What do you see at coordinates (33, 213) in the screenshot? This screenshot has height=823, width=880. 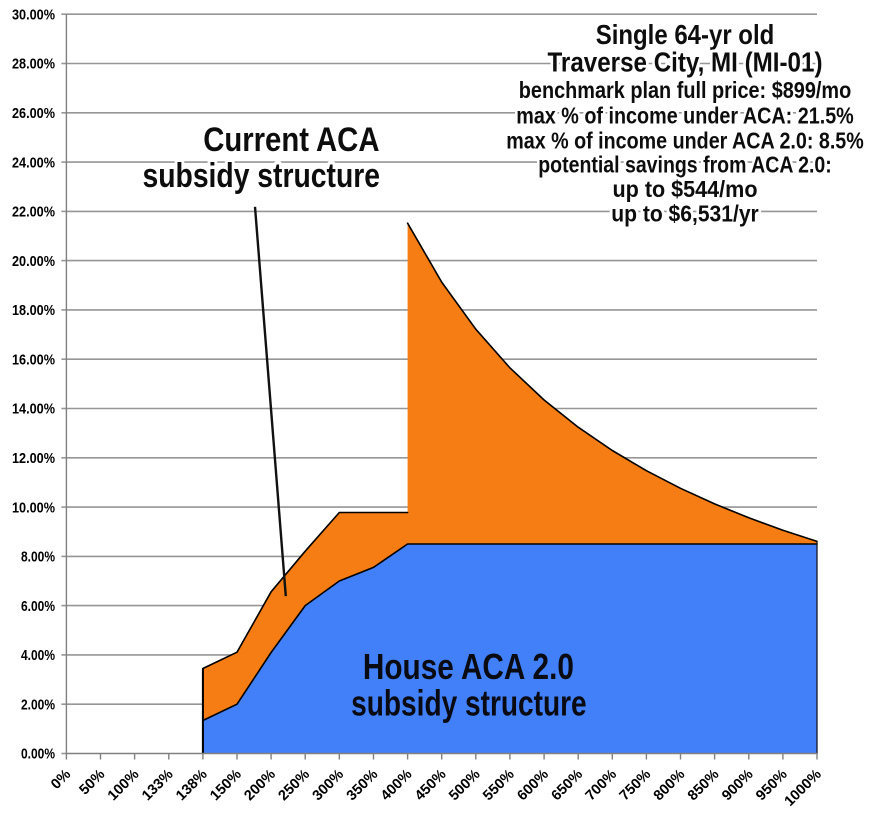 I see `svg-text: 22.00%` at bounding box center [33, 213].